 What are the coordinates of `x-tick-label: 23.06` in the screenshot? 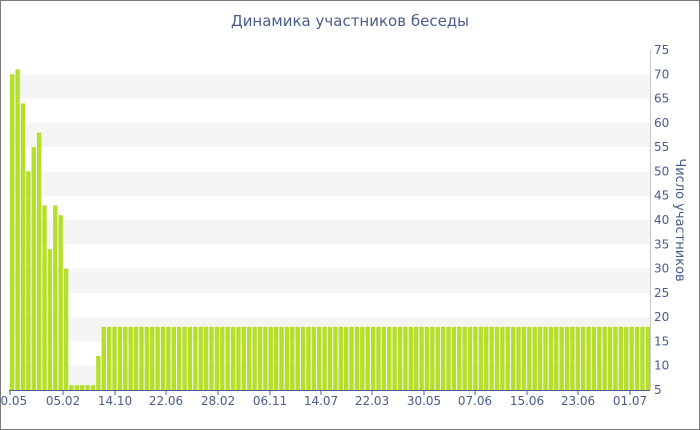 It's located at (578, 401).